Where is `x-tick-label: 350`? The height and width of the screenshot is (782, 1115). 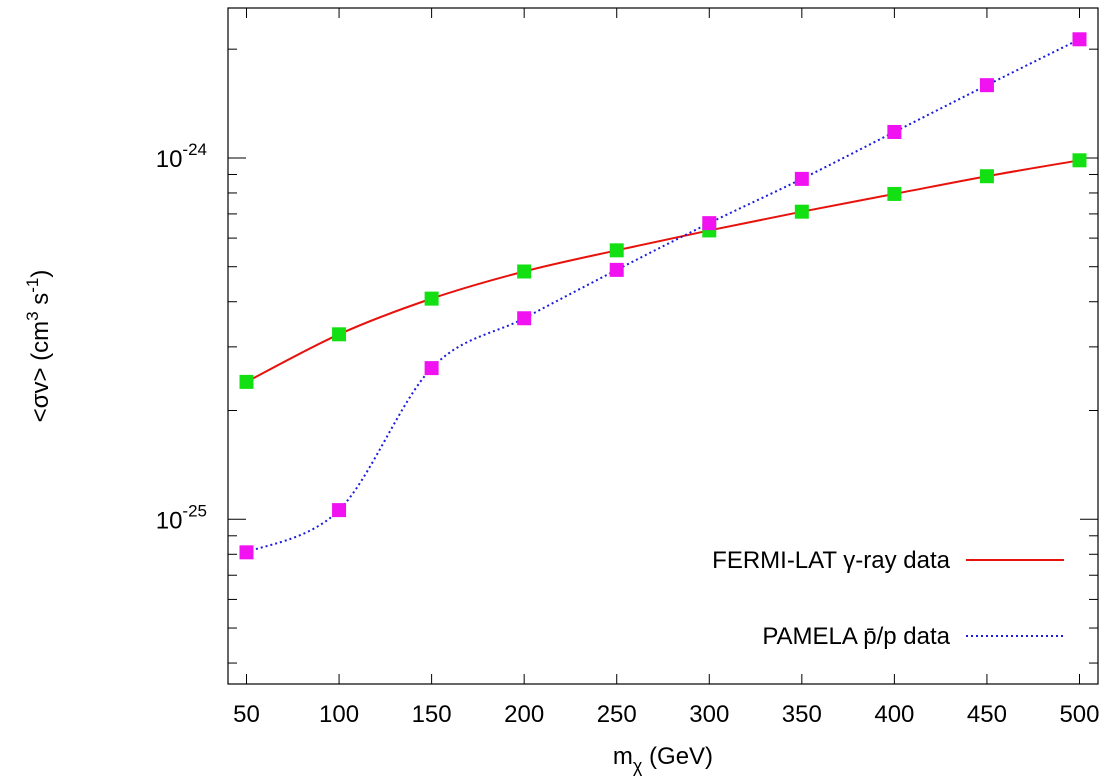
x-tick-label: 350 is located at coordinates (802, 714).